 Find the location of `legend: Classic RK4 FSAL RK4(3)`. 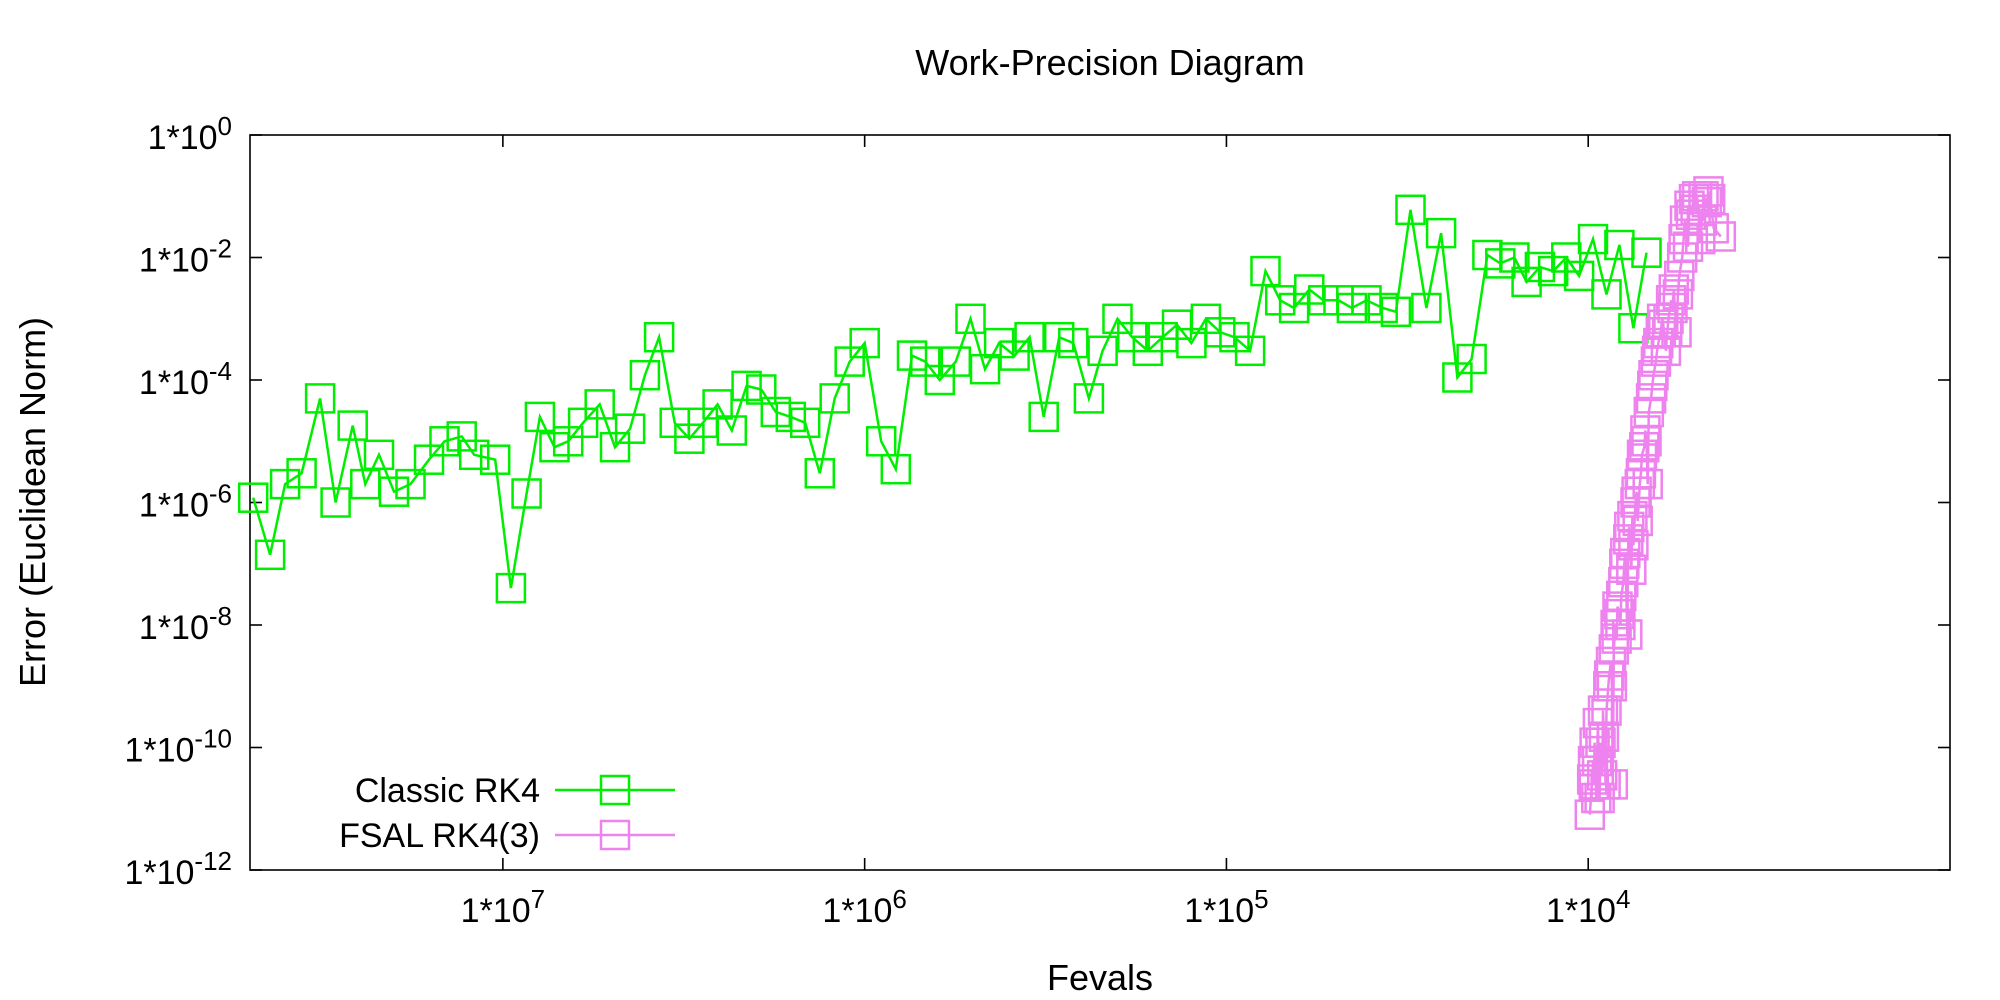

legend: Classic RK4 FSAL RK4(3) is located at coordinates (507, 813).